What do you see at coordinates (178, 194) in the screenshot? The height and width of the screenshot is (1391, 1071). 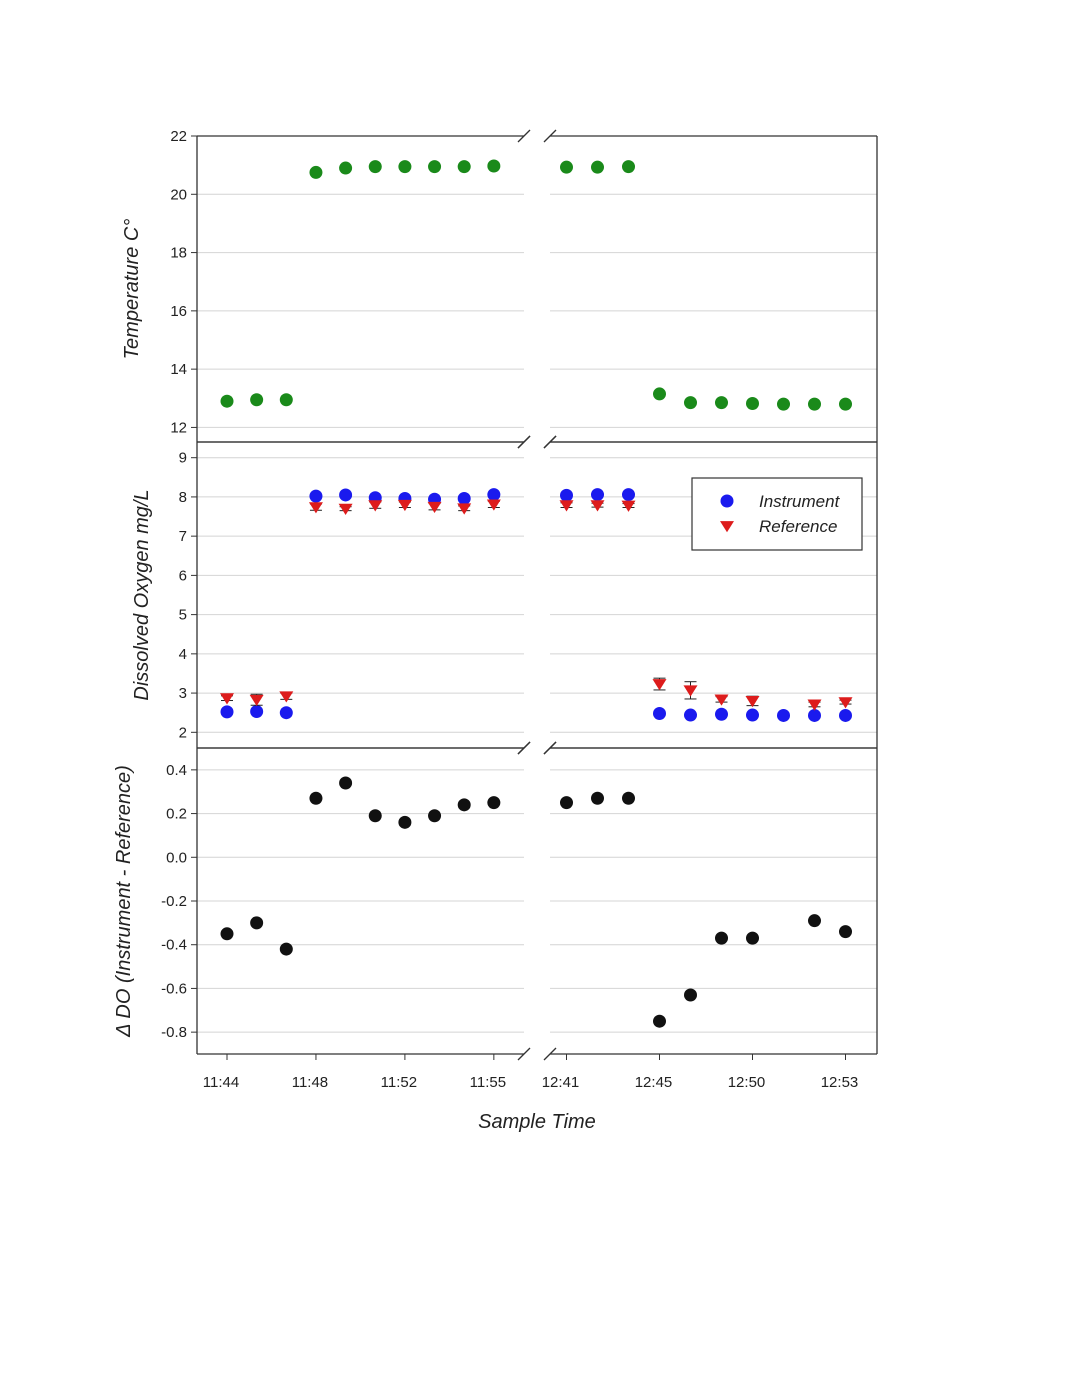 I see `y-tick-label: 20` at bounding box center [178, 194].